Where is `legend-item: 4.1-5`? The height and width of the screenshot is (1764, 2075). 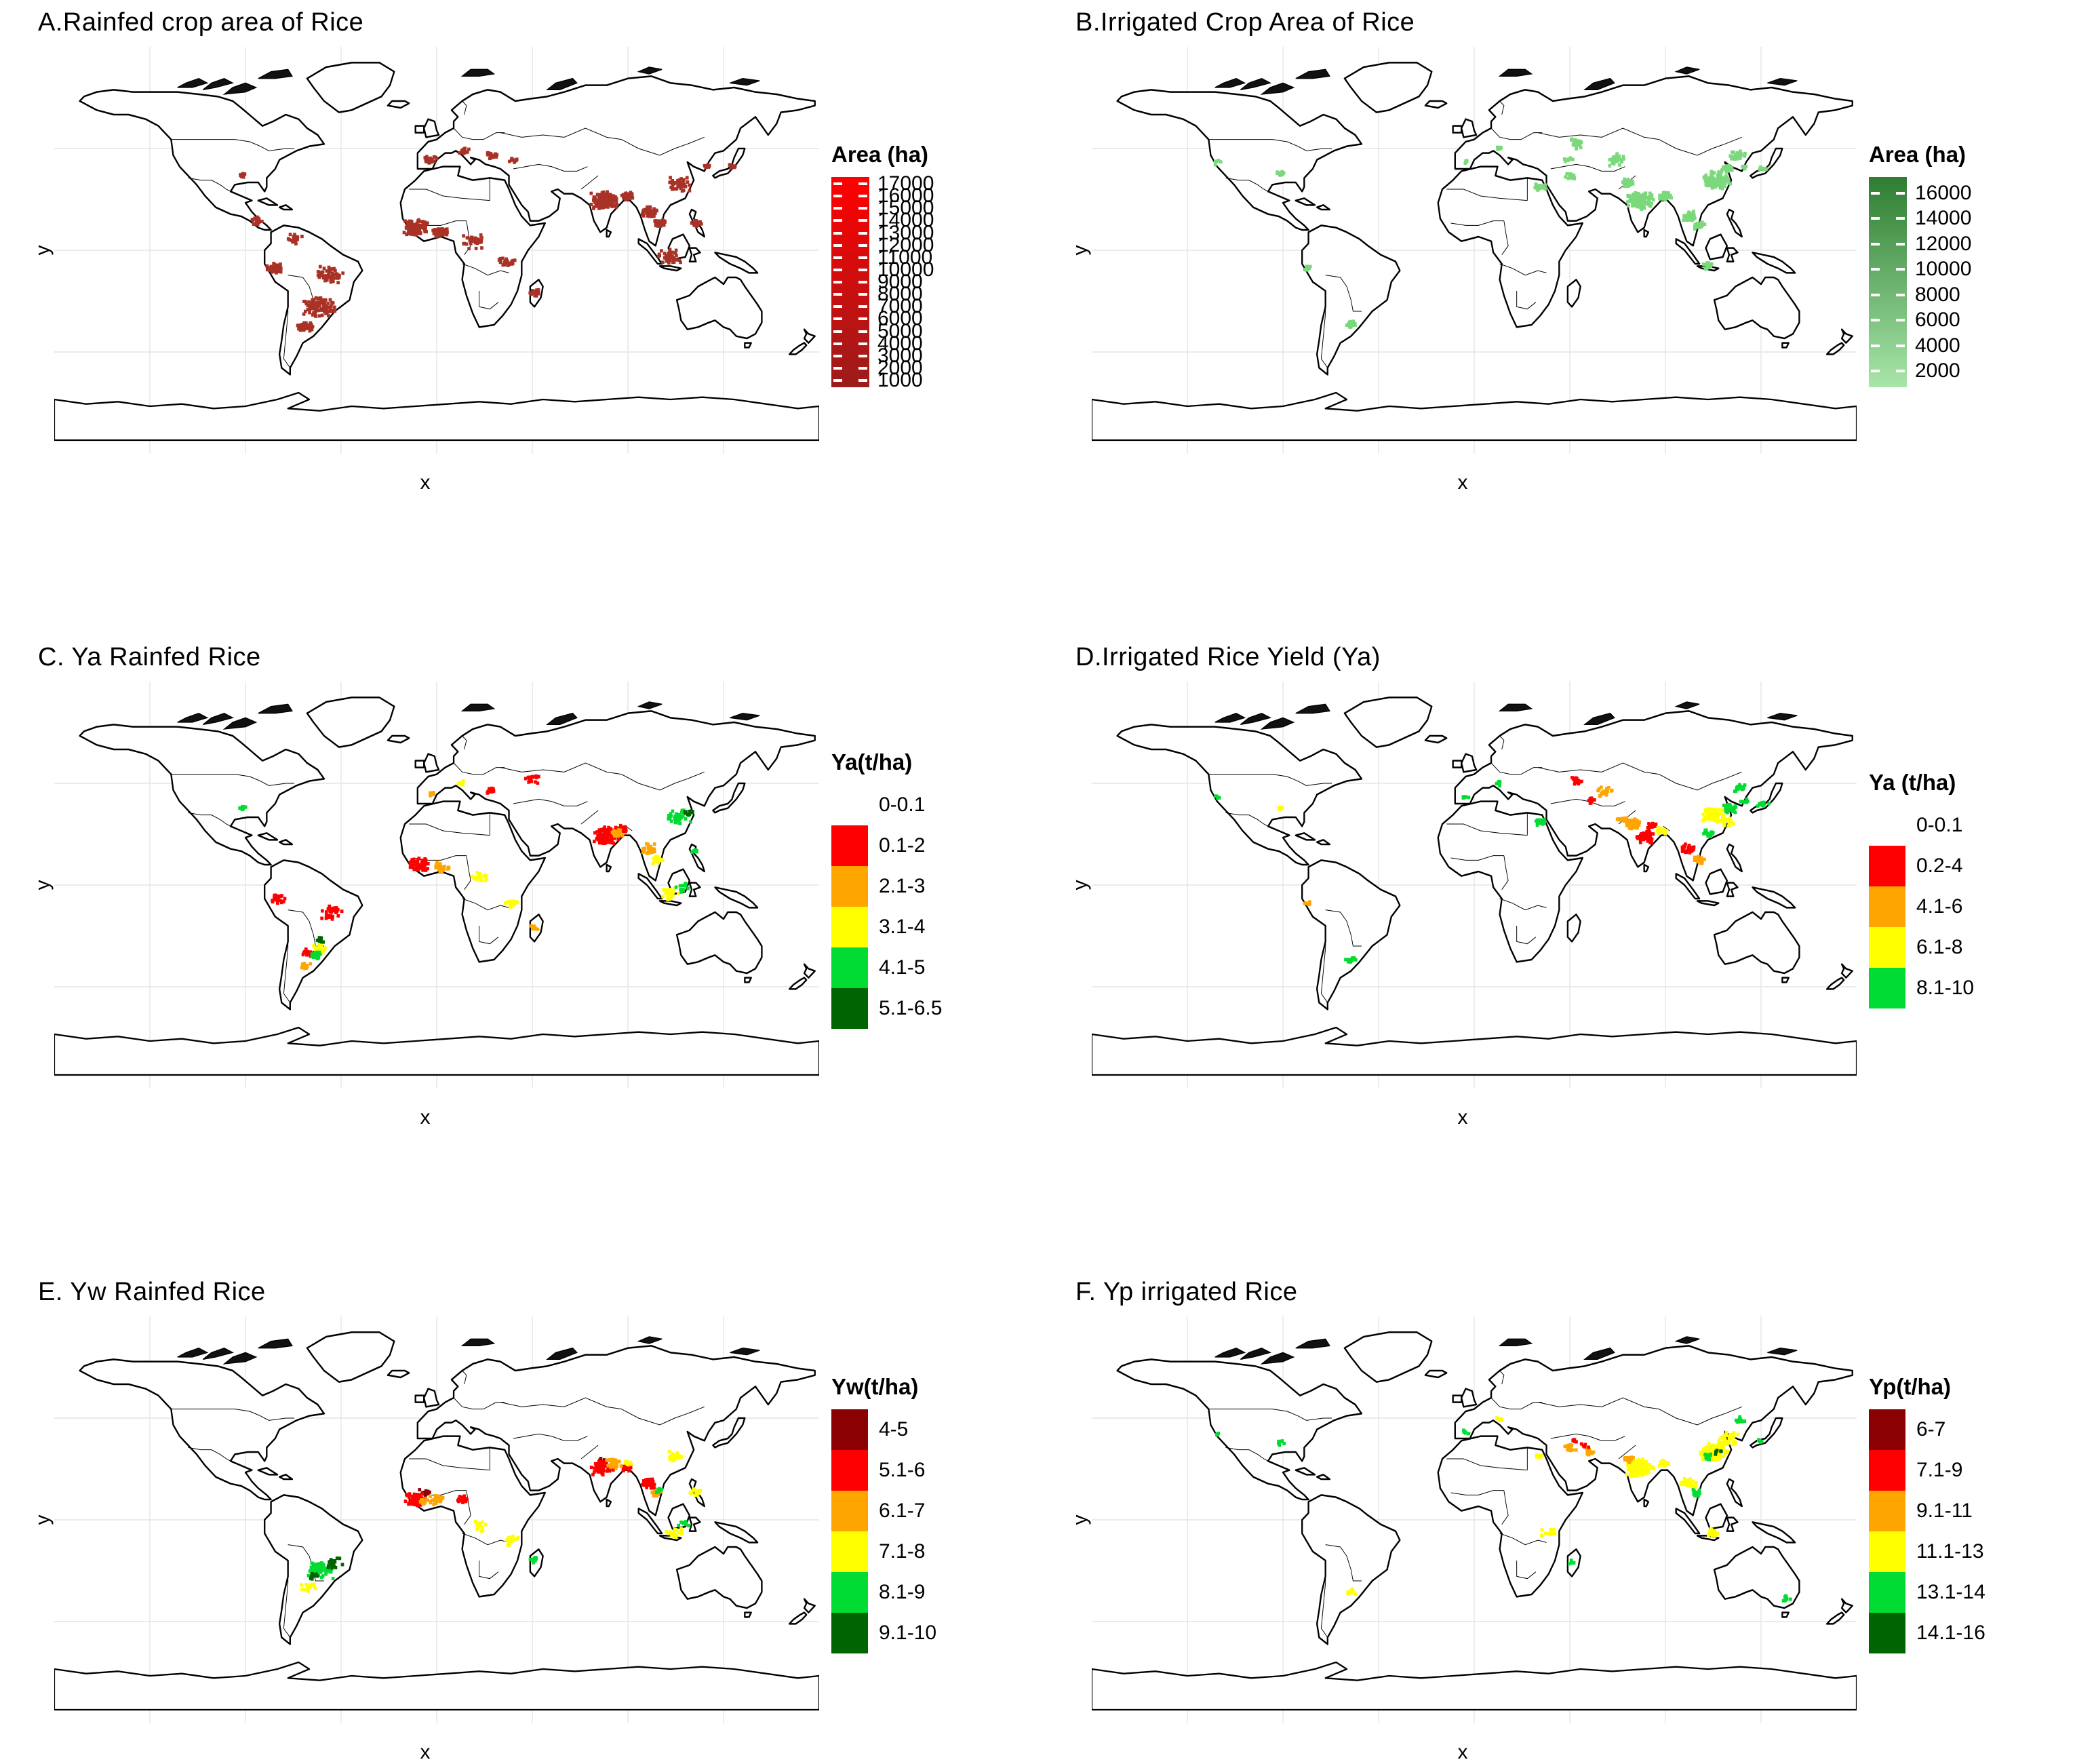
legend-item: 4.1-5 is located at coordinates (916, 967).